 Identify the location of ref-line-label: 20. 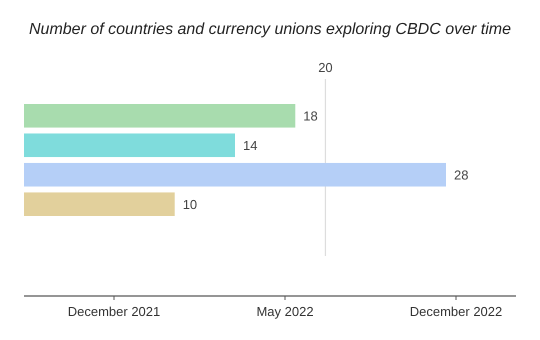
(325, 67).